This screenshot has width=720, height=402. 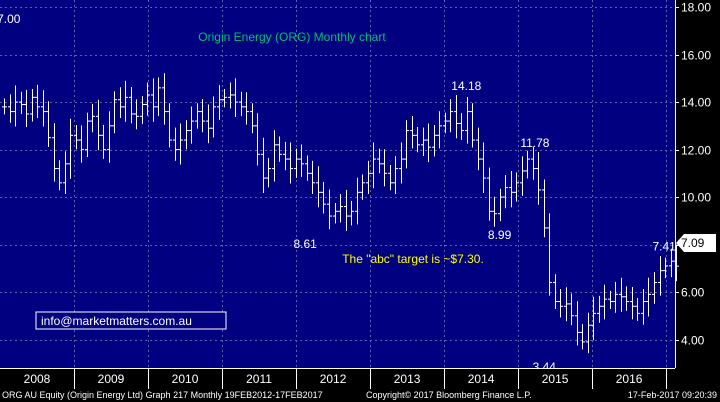 What do you see at coordinates (696, 103) in the screenshot?
I see `y-tick-label: 14.00` at bounding box center [696, 103].